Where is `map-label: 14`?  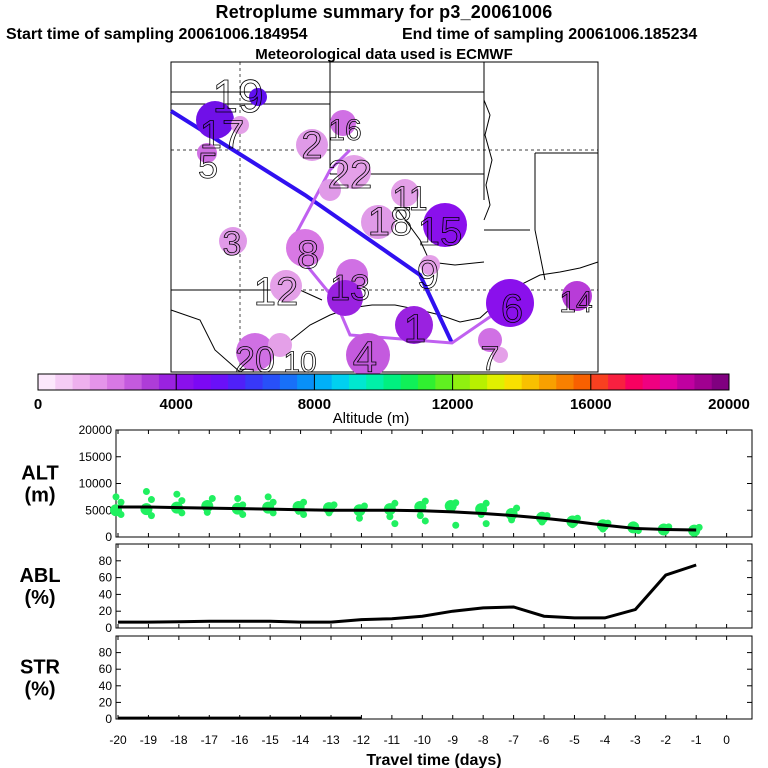 map-label: 14 is located at coordinates (575, 302).